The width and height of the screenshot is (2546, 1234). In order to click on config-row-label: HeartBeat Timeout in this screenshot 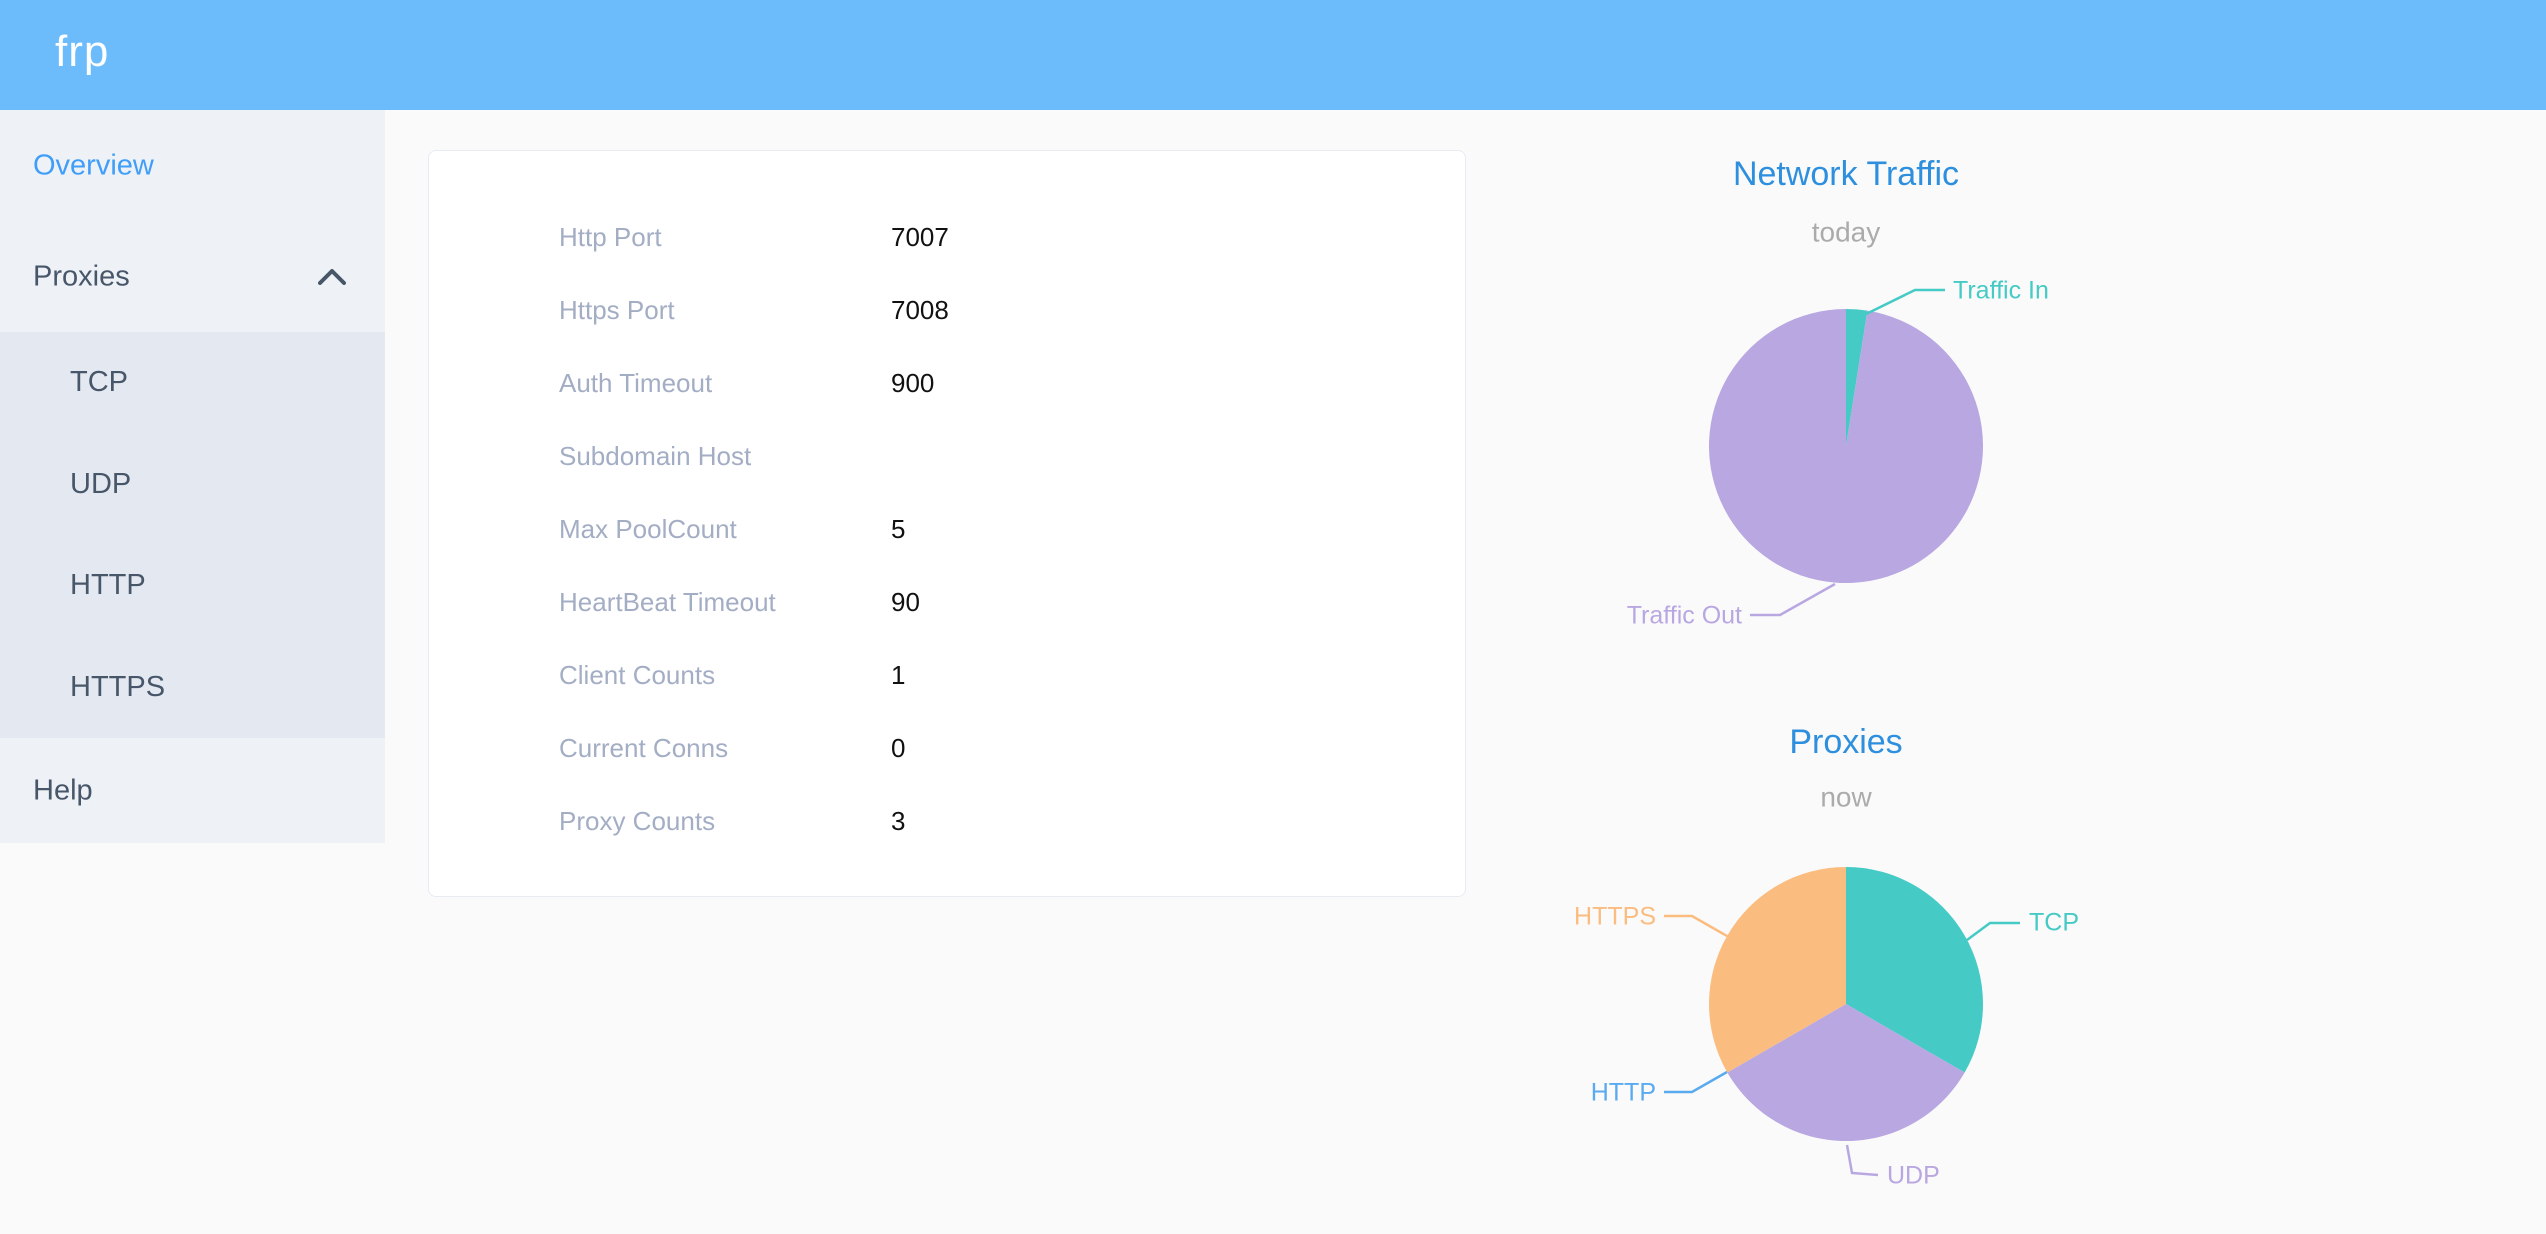, I will do `click(667, 602)`.